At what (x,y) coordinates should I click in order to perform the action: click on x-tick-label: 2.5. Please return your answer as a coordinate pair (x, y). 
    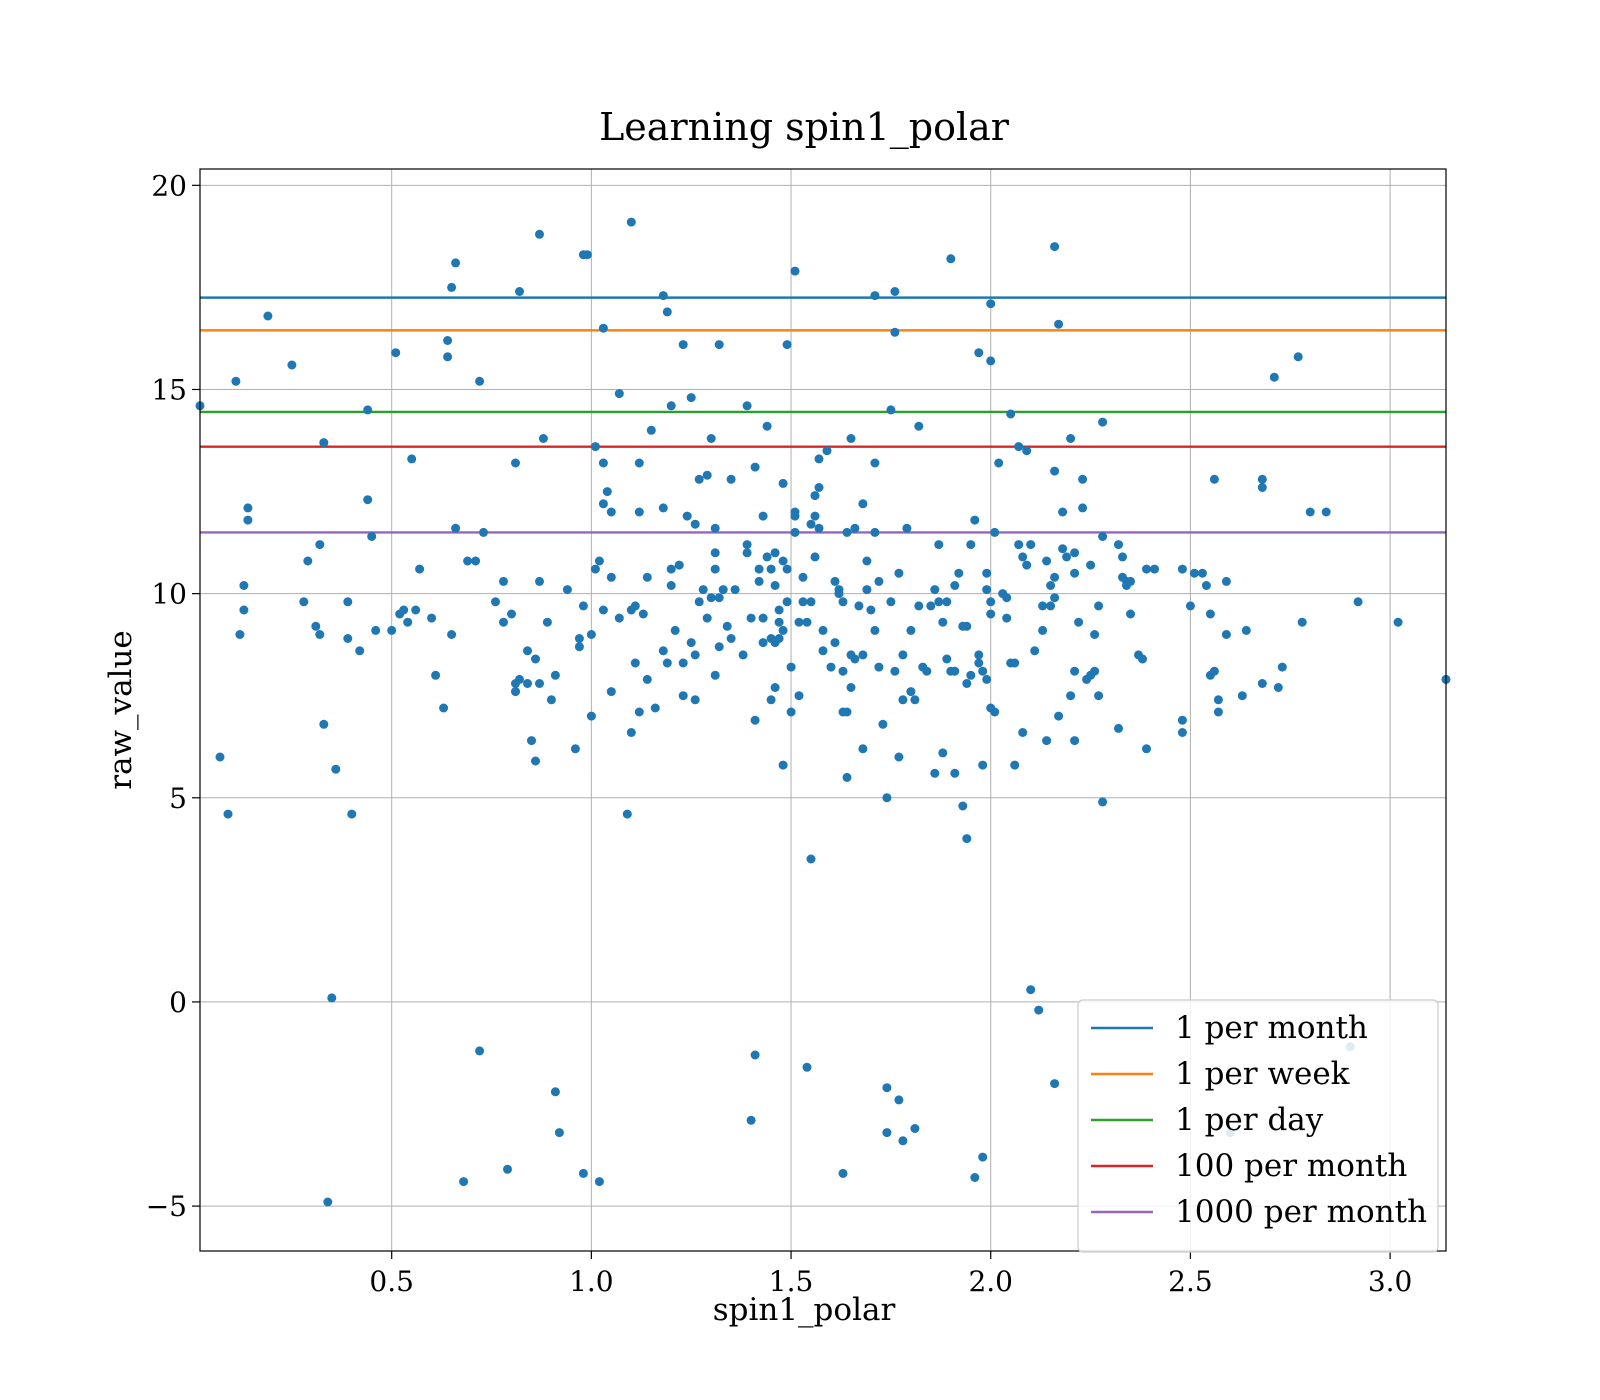
    Looking at the image, I should click on (1190, 1281).